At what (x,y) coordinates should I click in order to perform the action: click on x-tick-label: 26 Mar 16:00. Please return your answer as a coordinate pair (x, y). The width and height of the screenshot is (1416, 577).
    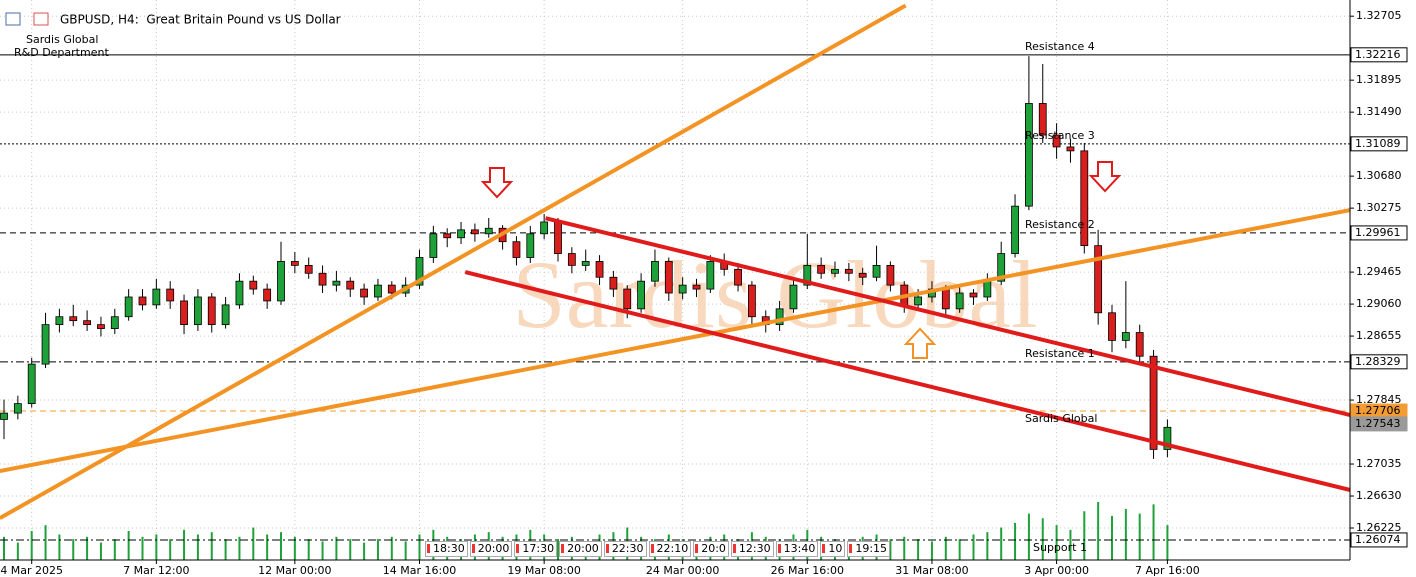
    Looking at the image, I should click on (807, 570).